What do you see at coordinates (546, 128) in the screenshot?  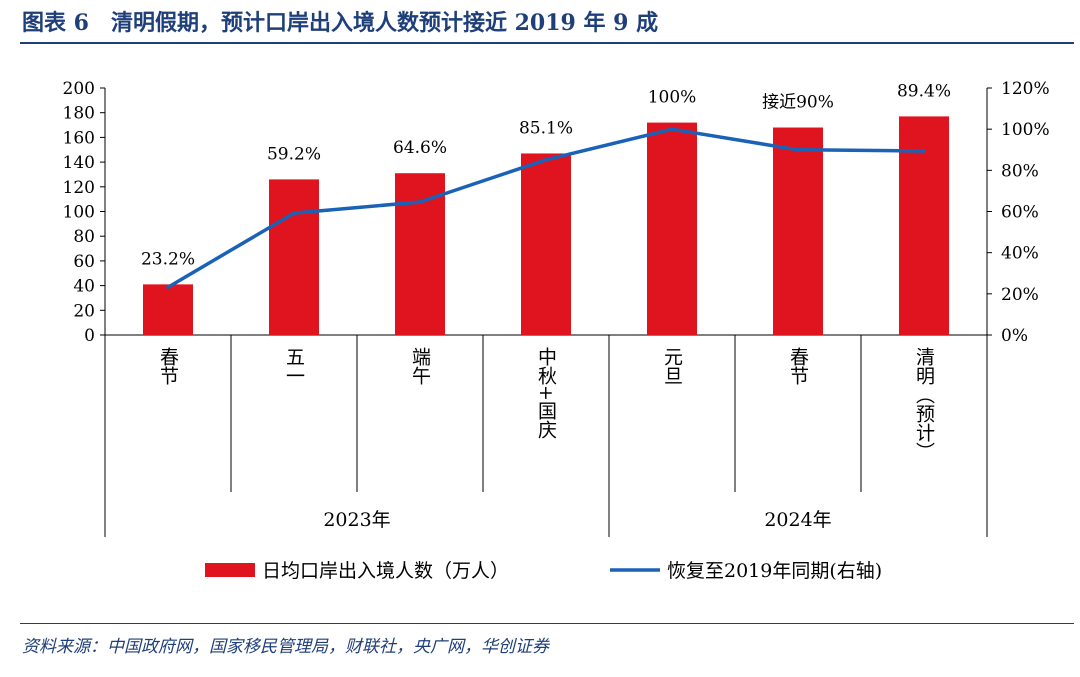 I see `data-label: 85.1%` at bounding box center [546, 128].